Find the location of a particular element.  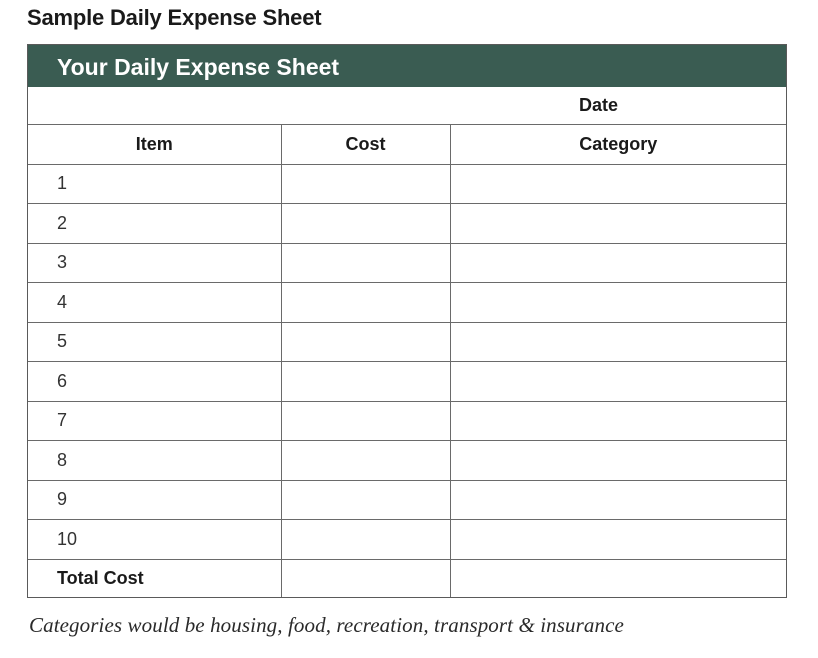

table-row: 3 is located at coordinates (407, 262).